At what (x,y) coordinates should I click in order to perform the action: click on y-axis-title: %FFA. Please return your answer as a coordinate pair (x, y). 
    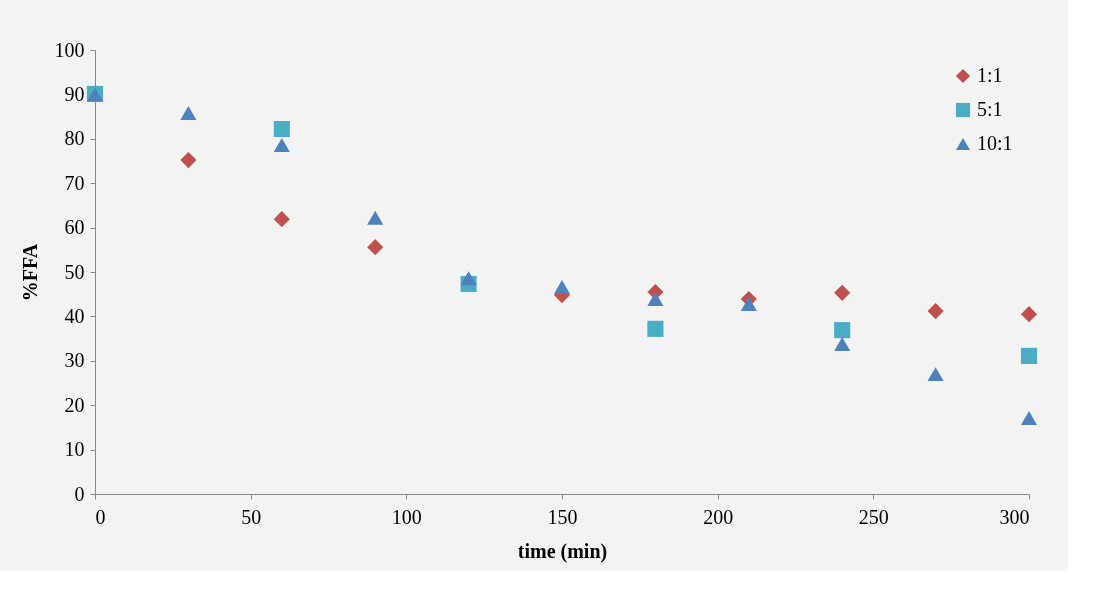
    Looking at the image, I should click on (29, 272).